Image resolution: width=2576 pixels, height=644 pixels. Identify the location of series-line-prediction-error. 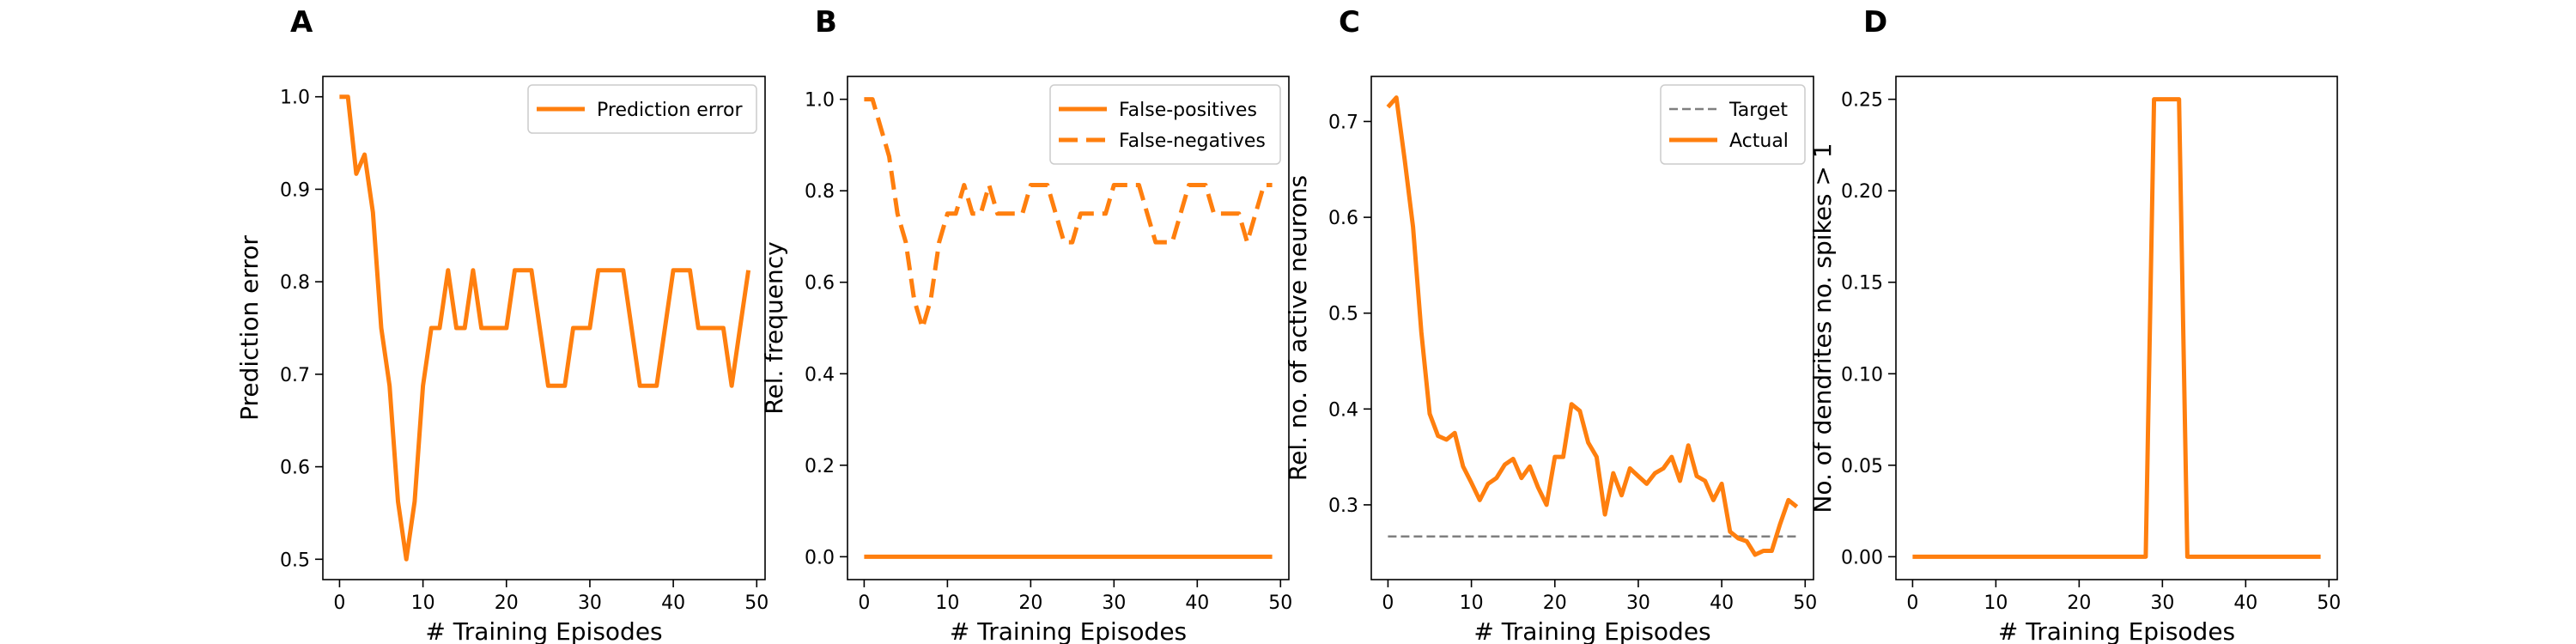
(545, 328).